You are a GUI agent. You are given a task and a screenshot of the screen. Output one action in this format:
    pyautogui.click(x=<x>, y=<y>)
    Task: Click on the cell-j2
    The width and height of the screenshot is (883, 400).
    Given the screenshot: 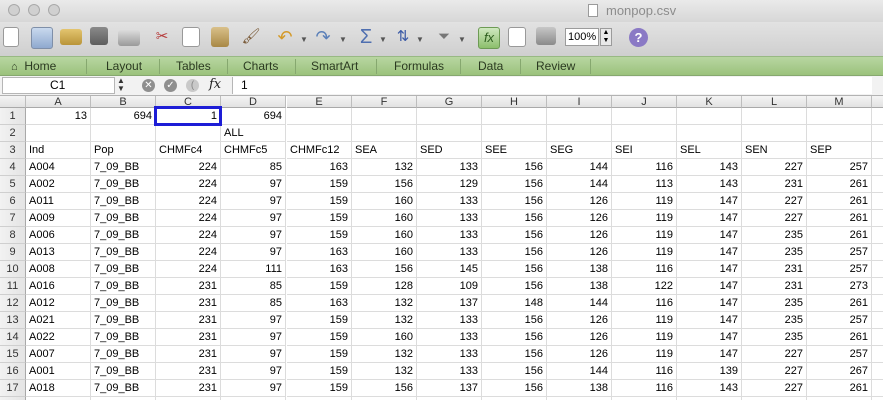 What is the action you would take?
    pyautogui.click(x=644, y=133)
    